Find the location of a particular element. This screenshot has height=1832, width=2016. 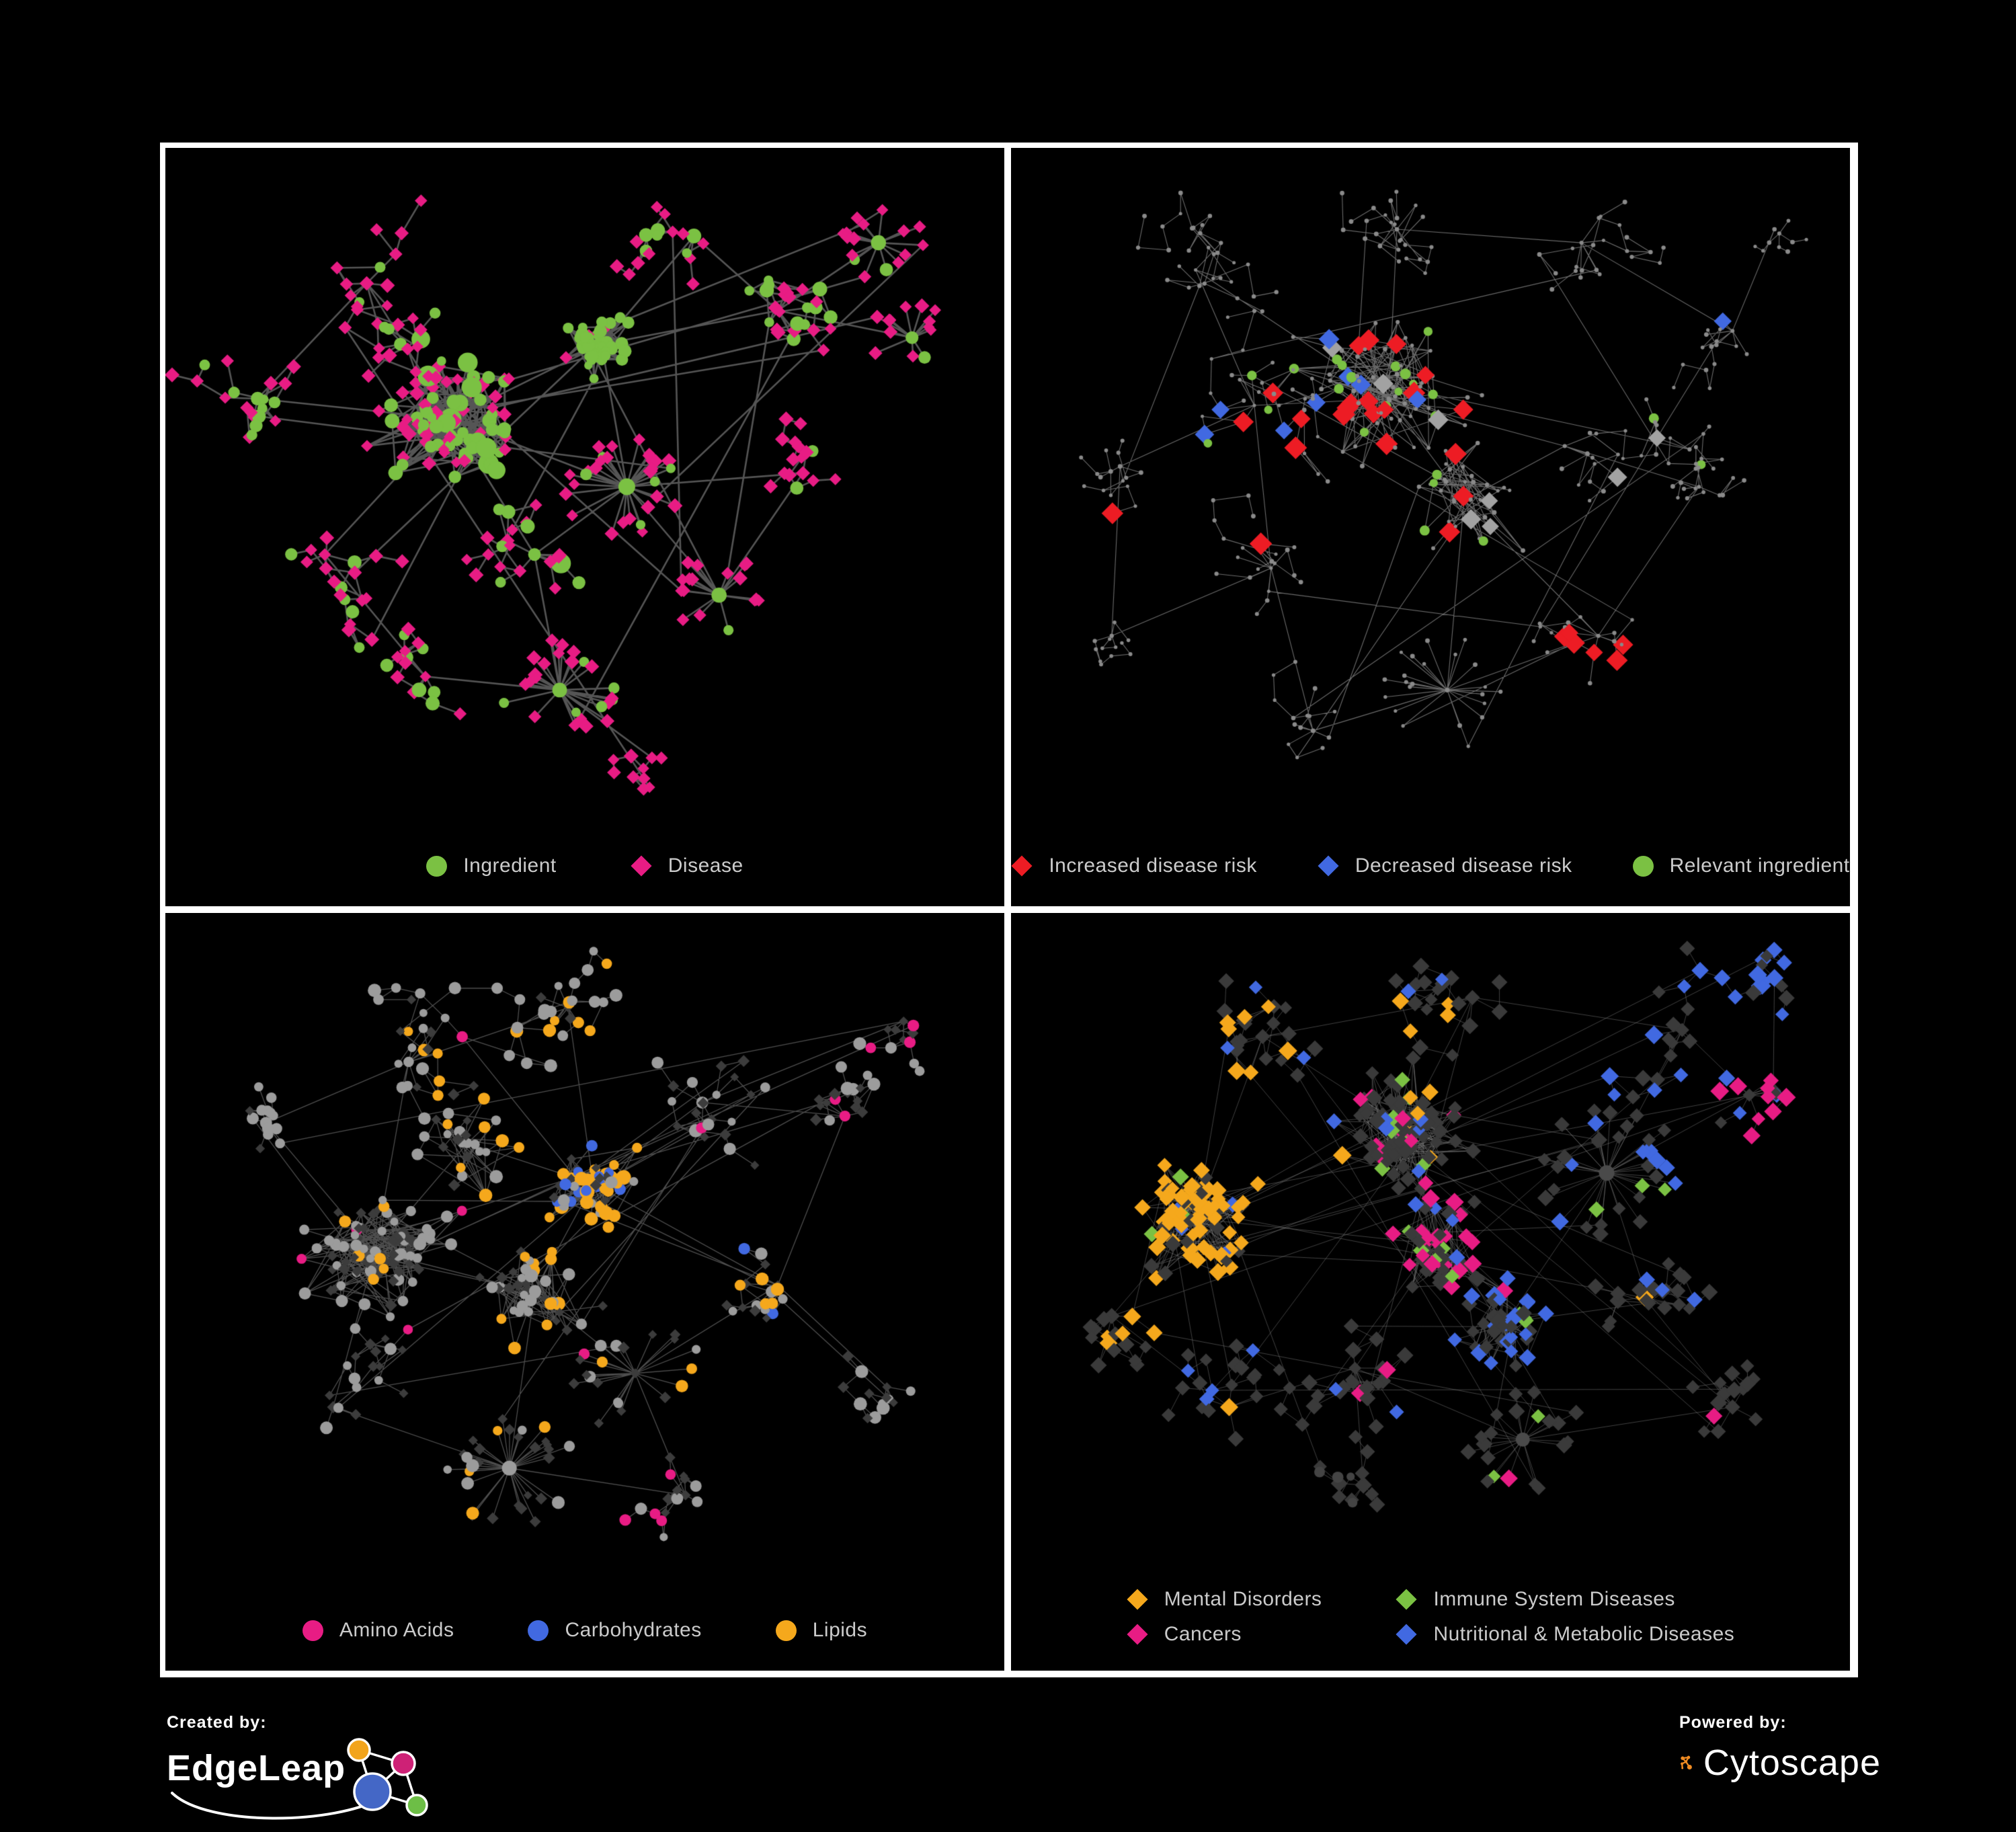

created-by-label: Created by: is located at coordinates (217, 1722).